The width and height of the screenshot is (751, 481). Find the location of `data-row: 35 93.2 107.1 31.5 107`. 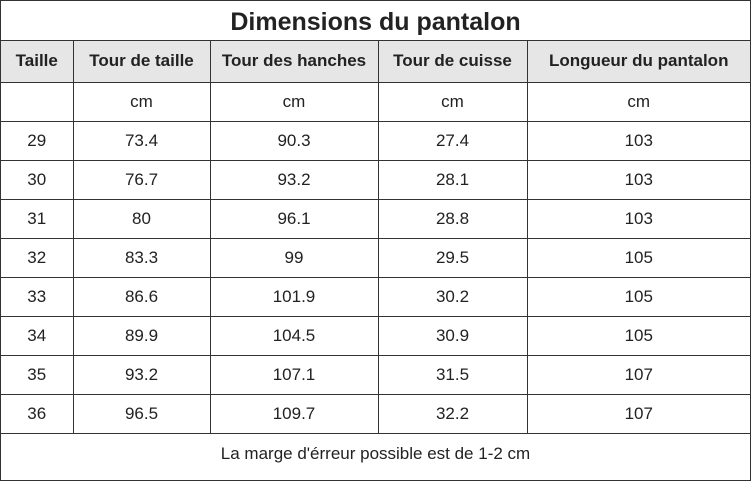

data-row: 35 93.2 107.1 31.5 107 is located at coordinates (375, 374).